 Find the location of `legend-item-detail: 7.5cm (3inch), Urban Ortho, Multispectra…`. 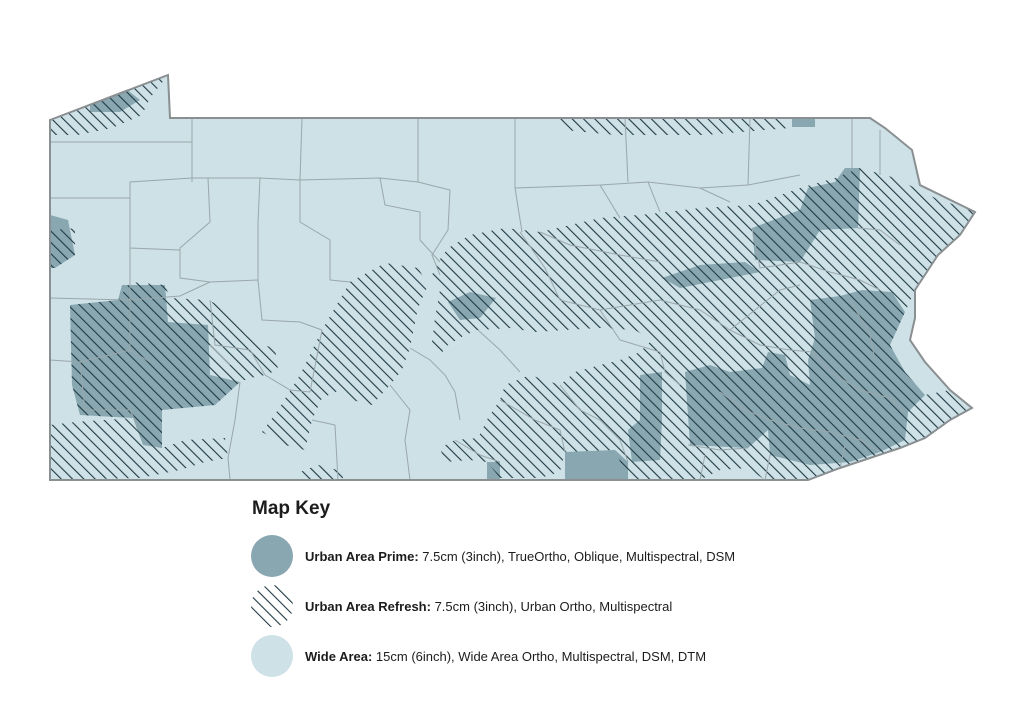

legend-item-detail: 7.5cm (3inch), Urban Ortho, Multispectra… is located at coordinates (551, 606).